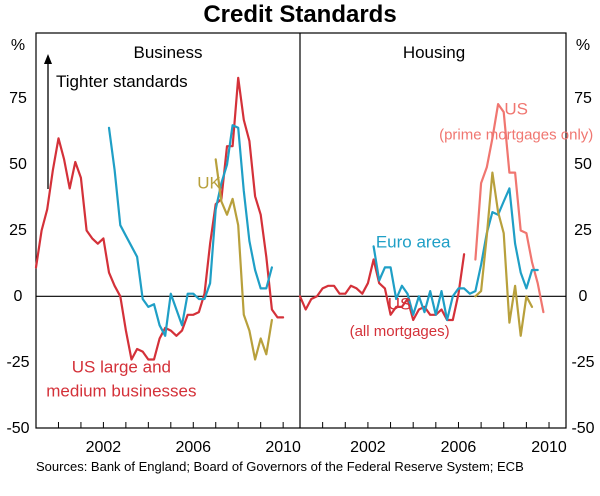 The height and width of the screenshot is (496, 600). What do you see at coordinates (104, 447) in the screenshot?
I see `business-x-tick-label: 2002` at bounding box center [104, 447].